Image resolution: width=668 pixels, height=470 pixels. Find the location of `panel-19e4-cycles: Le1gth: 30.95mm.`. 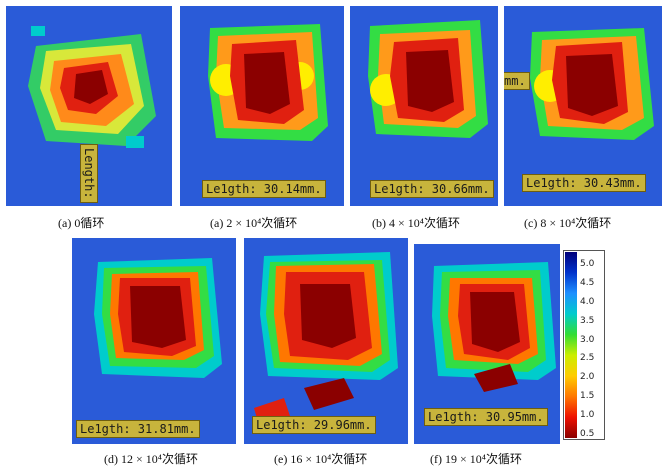

panel-19e4-cycles: Le1gth: 30.95mm. is located at coordinates (487, 344).